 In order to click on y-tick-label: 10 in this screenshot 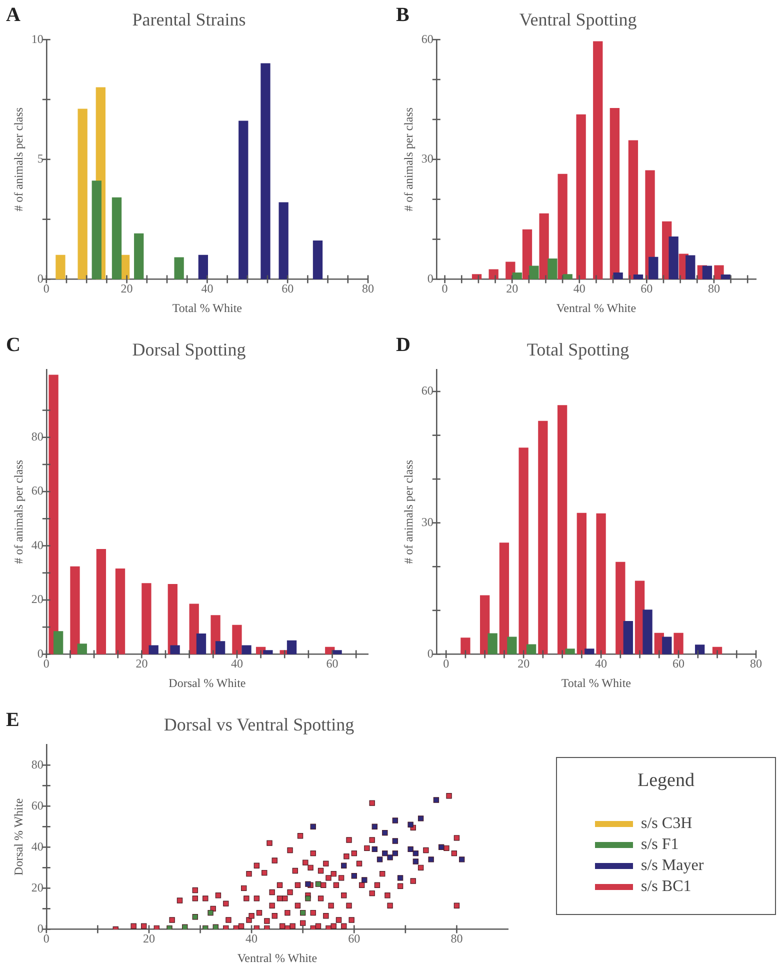, I will do `click(37, 39)`.